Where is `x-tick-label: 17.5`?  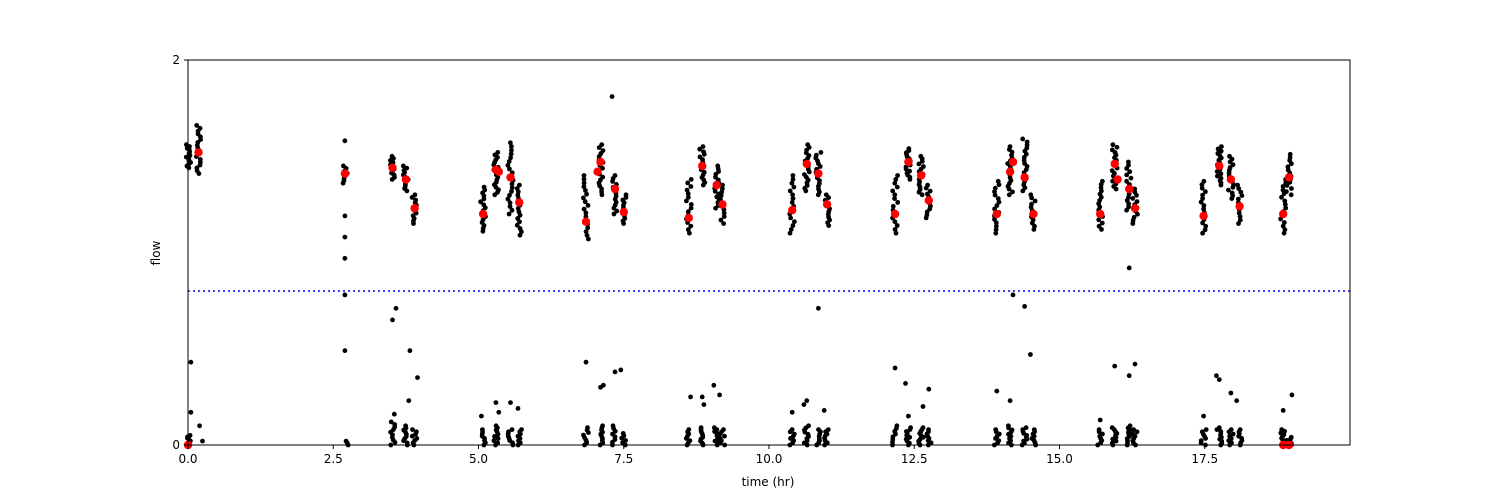
x-tick-label: 17.5 is located at coordinates (1204, 459).